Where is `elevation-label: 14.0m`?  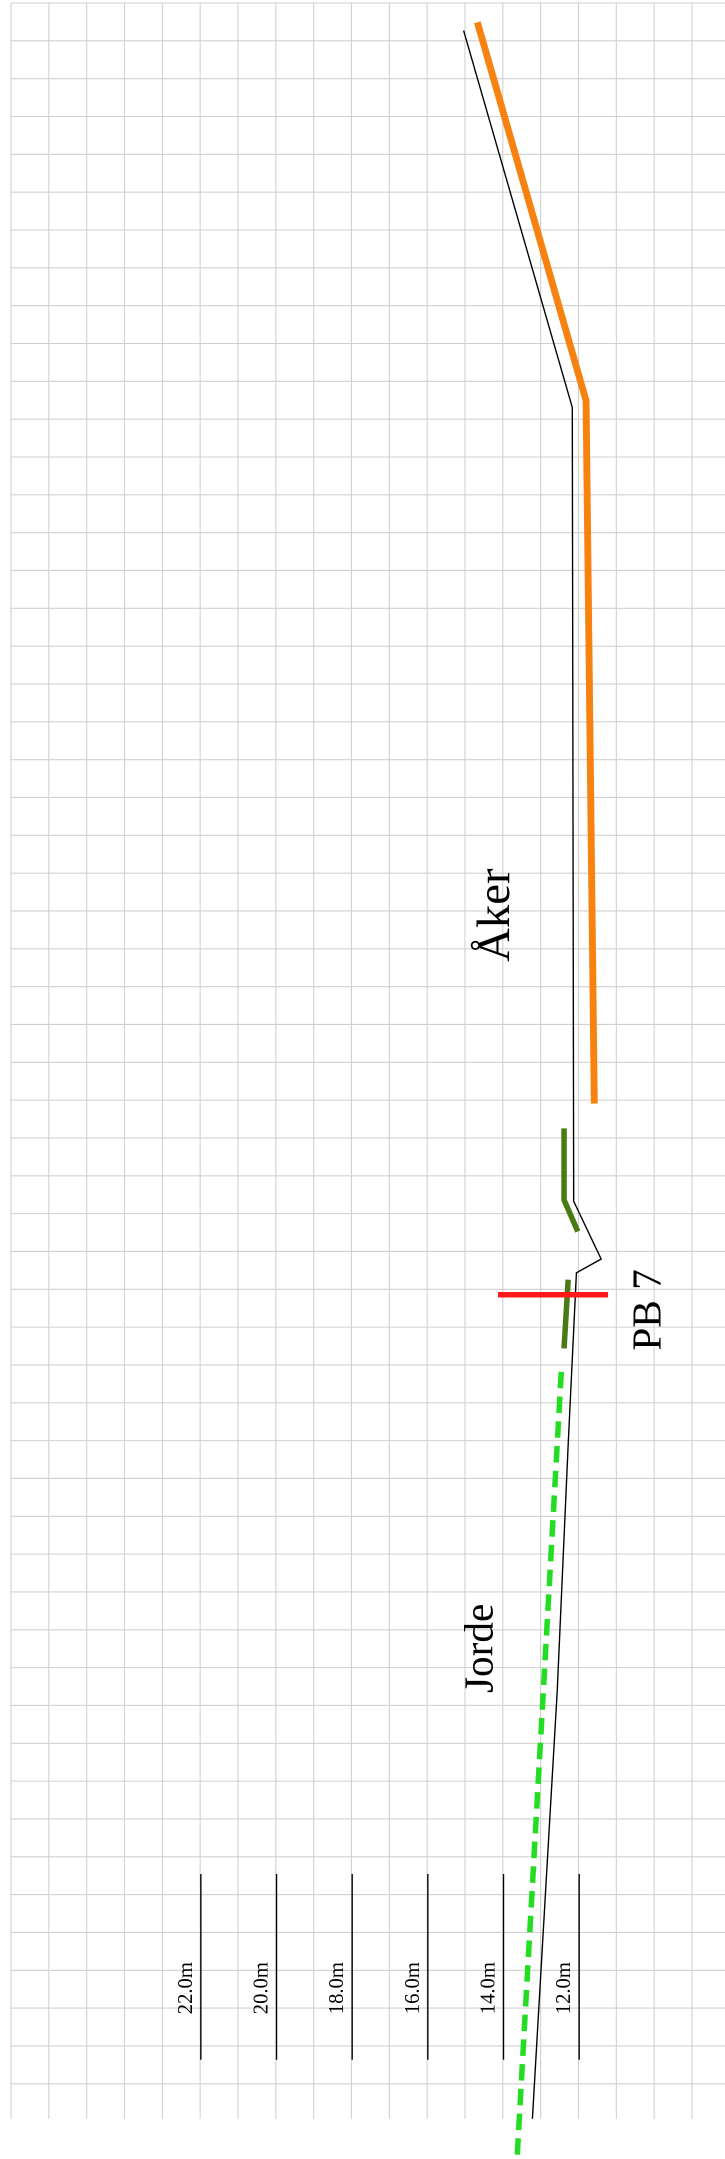 elevation-label: 14.0m is located at coordinates (488, 1988).